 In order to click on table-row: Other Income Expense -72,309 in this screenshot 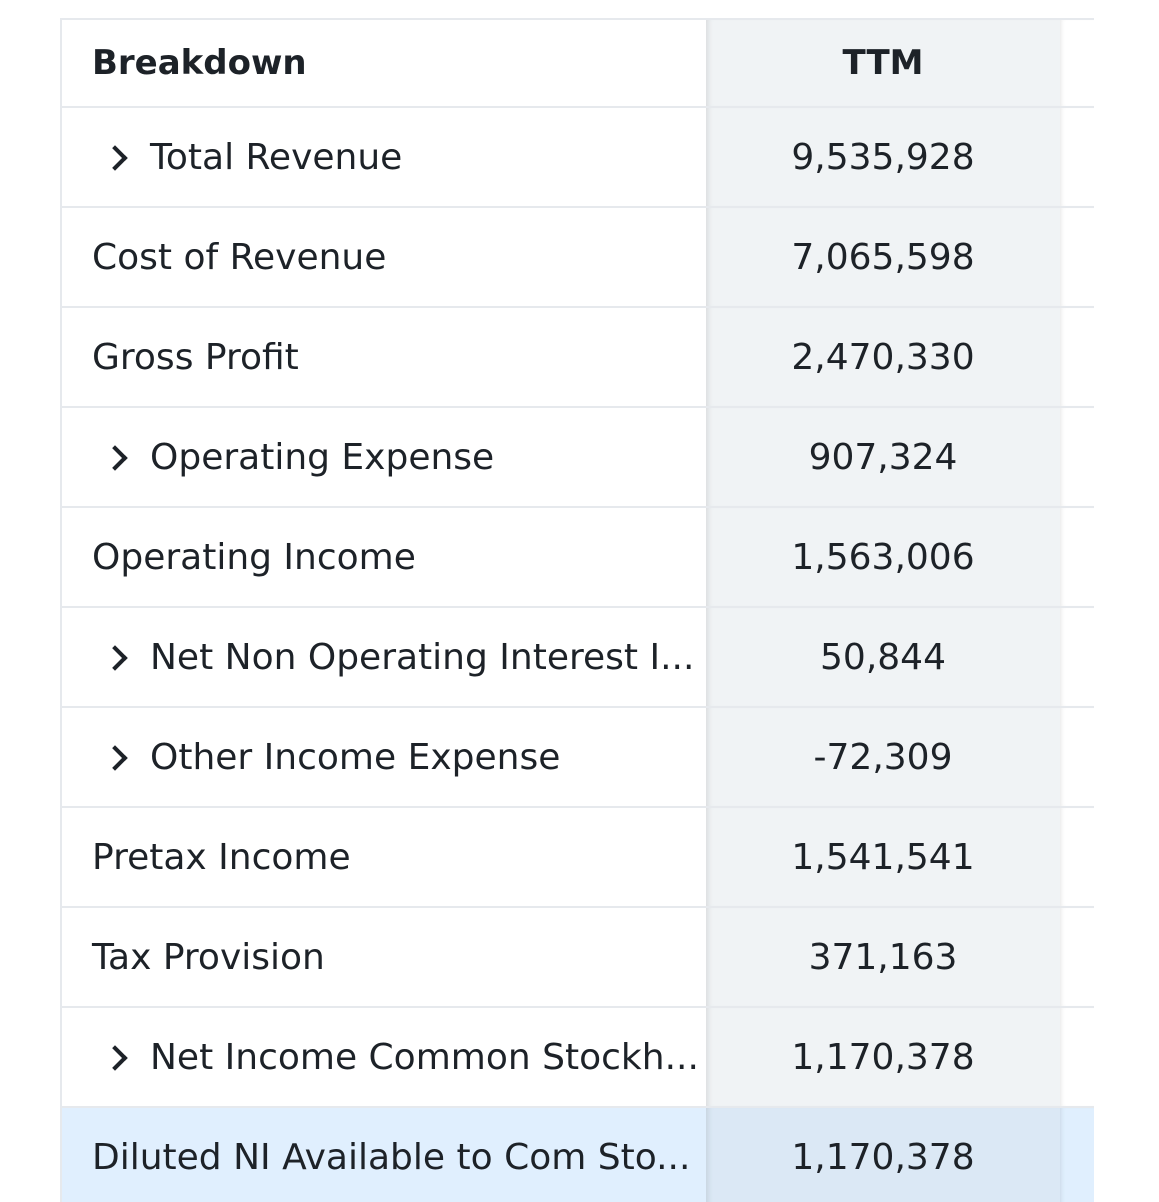, I will do `click(577, 758)`.